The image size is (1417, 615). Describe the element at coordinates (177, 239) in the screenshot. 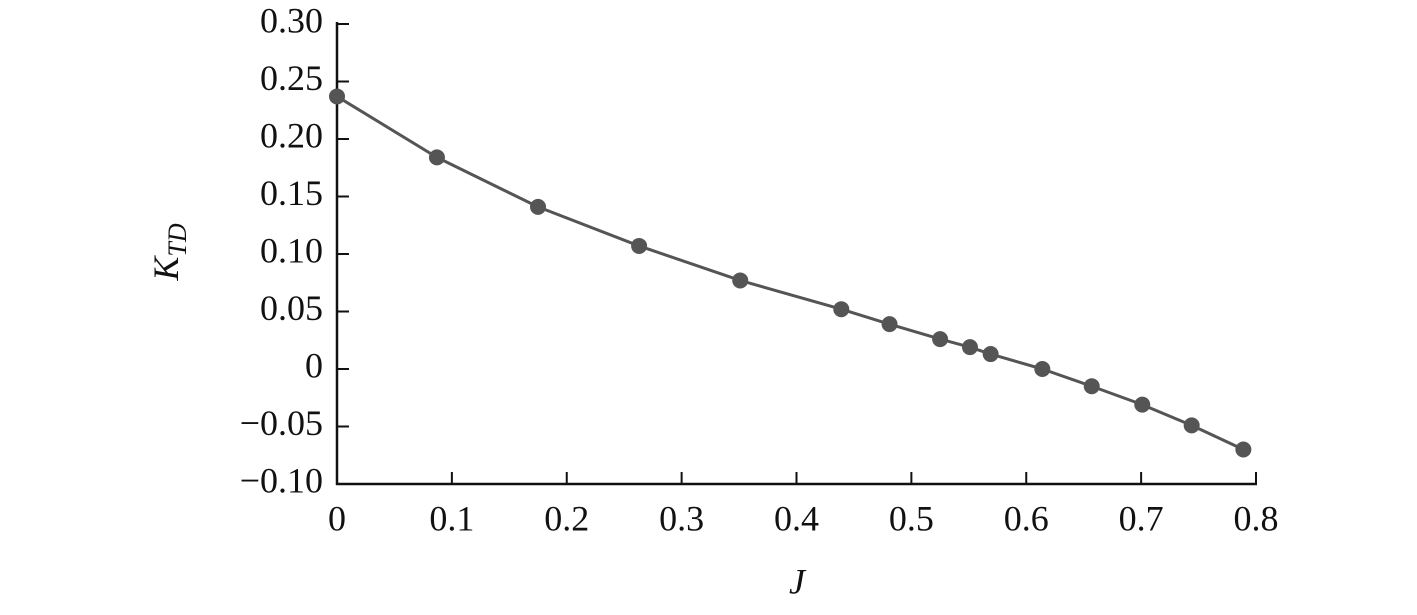

I see `y-axis-label-subscript: TD` at that location.